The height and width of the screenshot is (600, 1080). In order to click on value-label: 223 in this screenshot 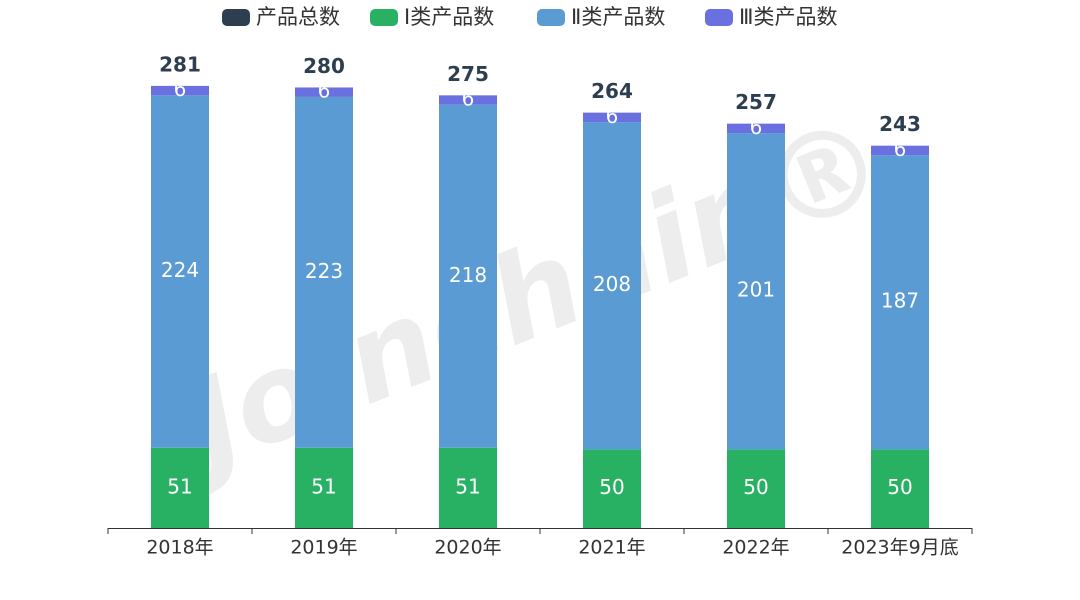, I will do `click(324, 271)`.